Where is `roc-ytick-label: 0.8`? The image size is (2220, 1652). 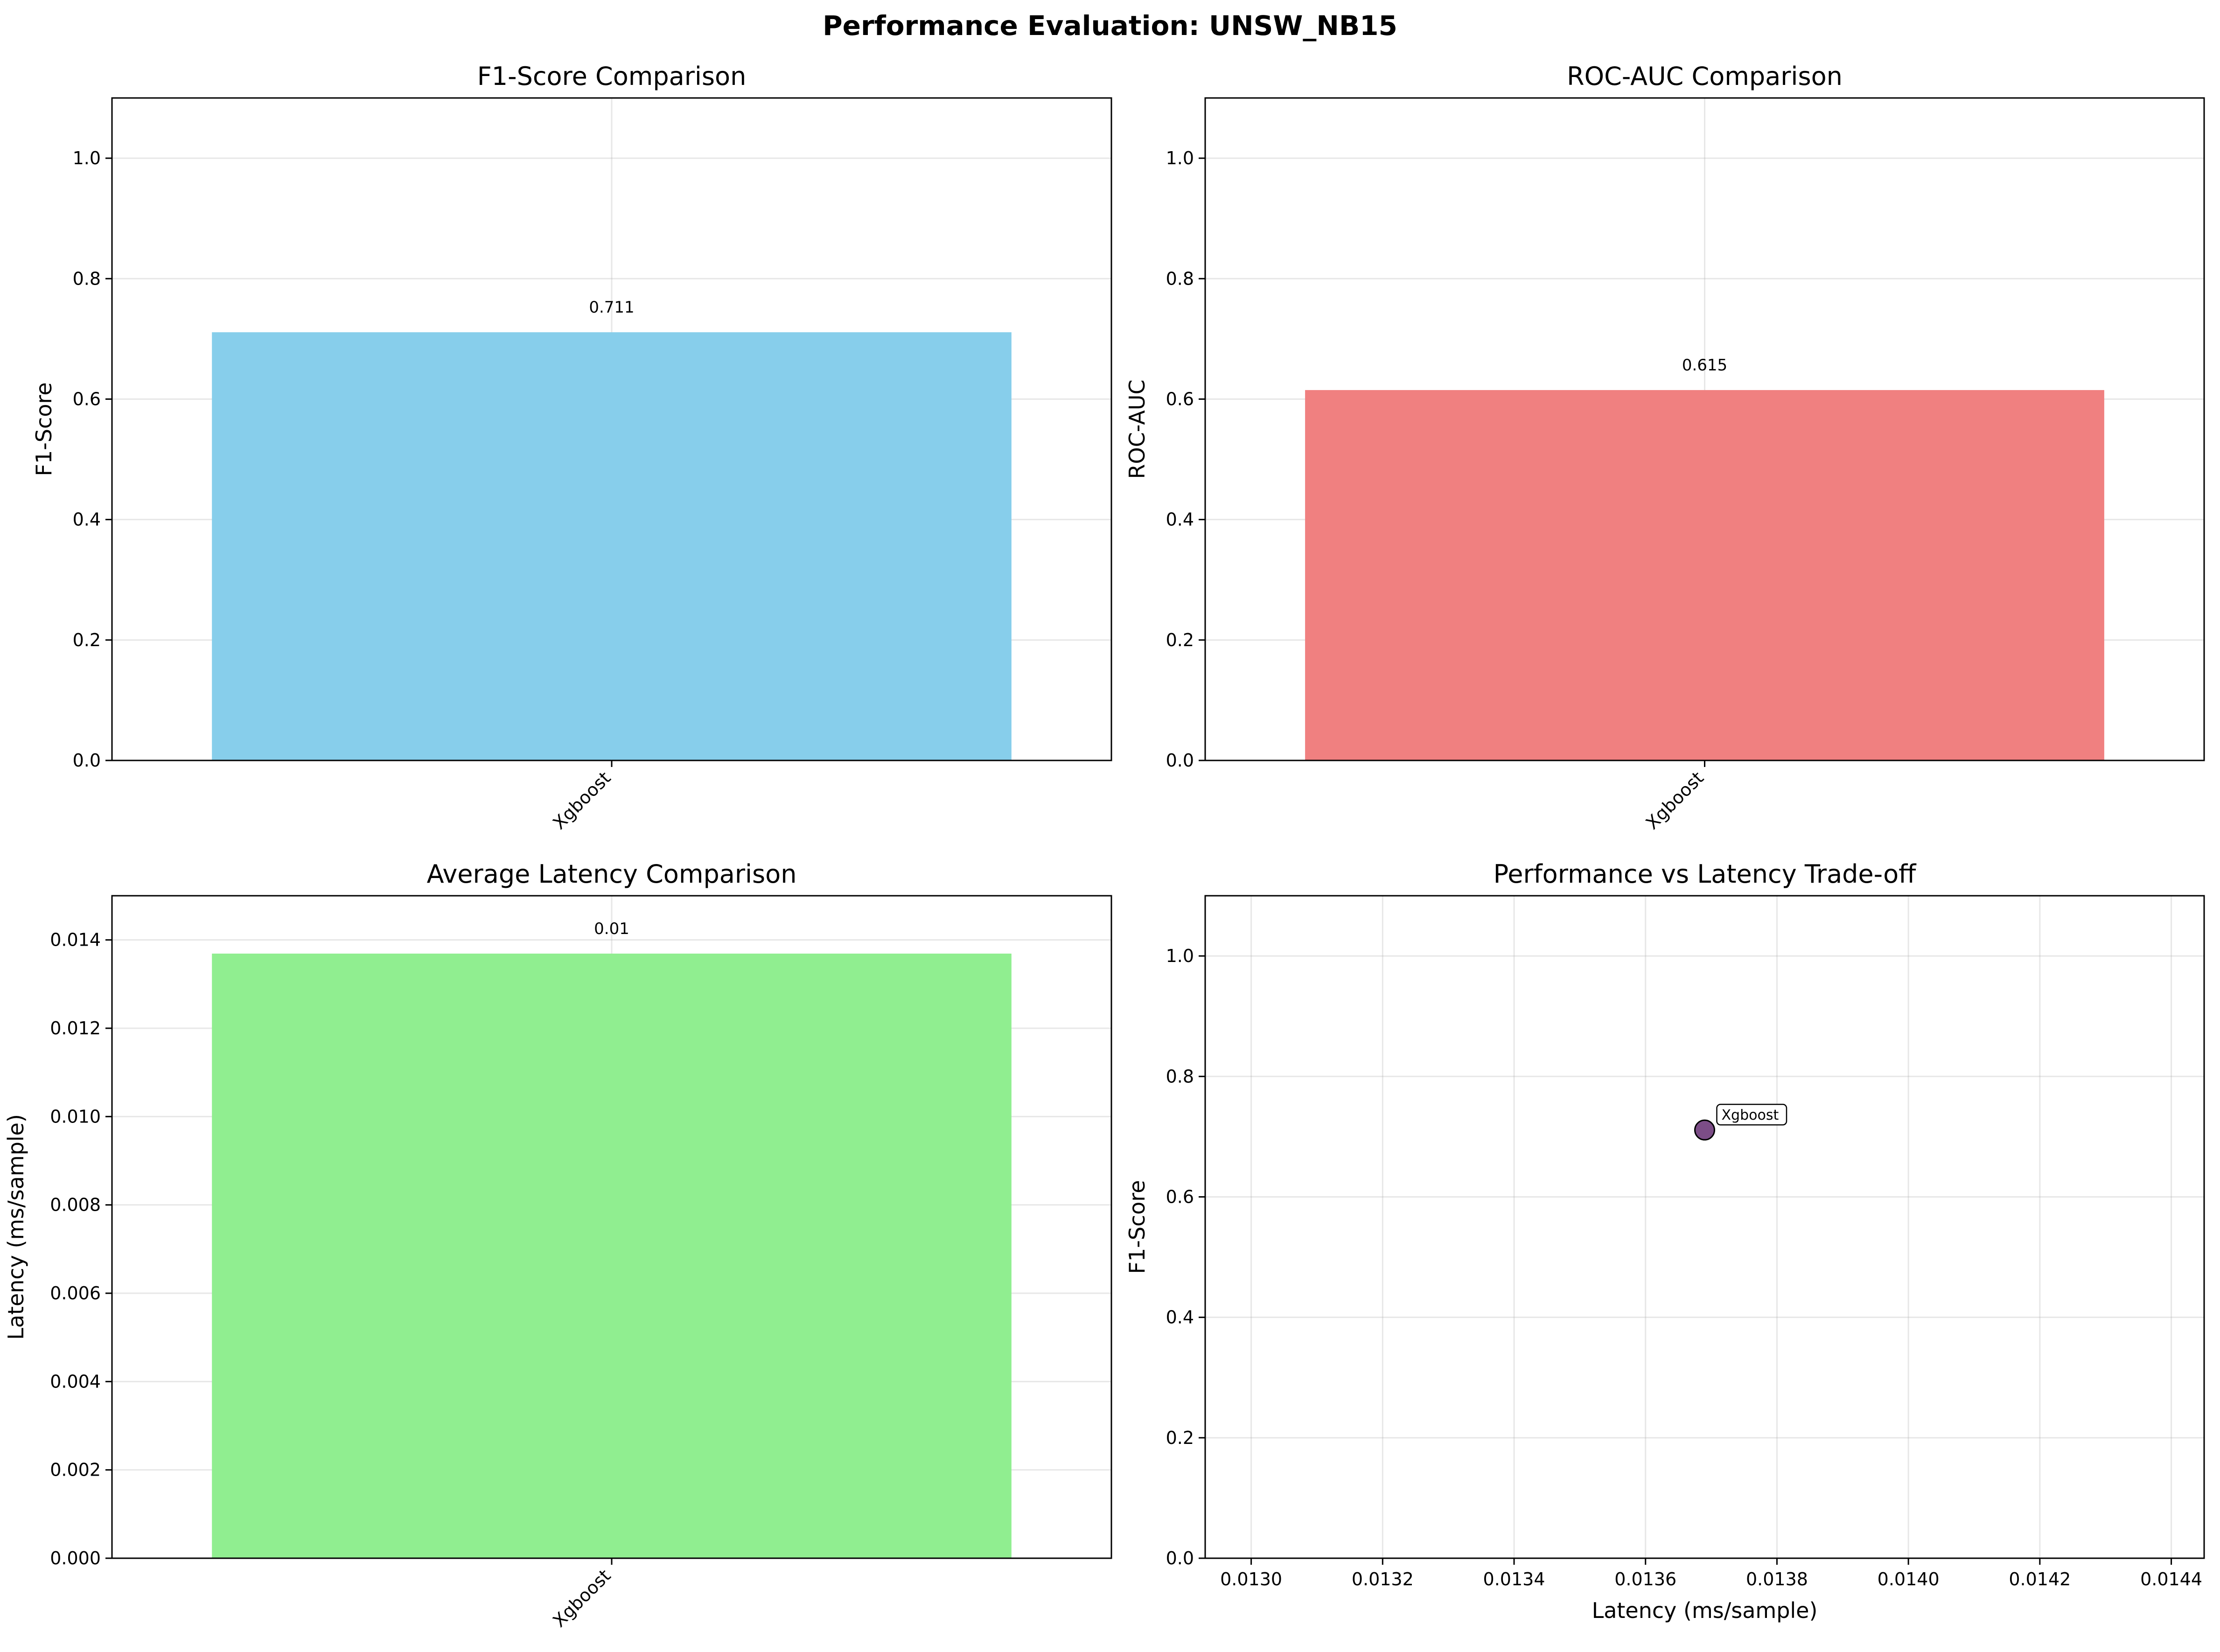 roc-ytick-label: 0.8 is located at coordinates (1180, 278).